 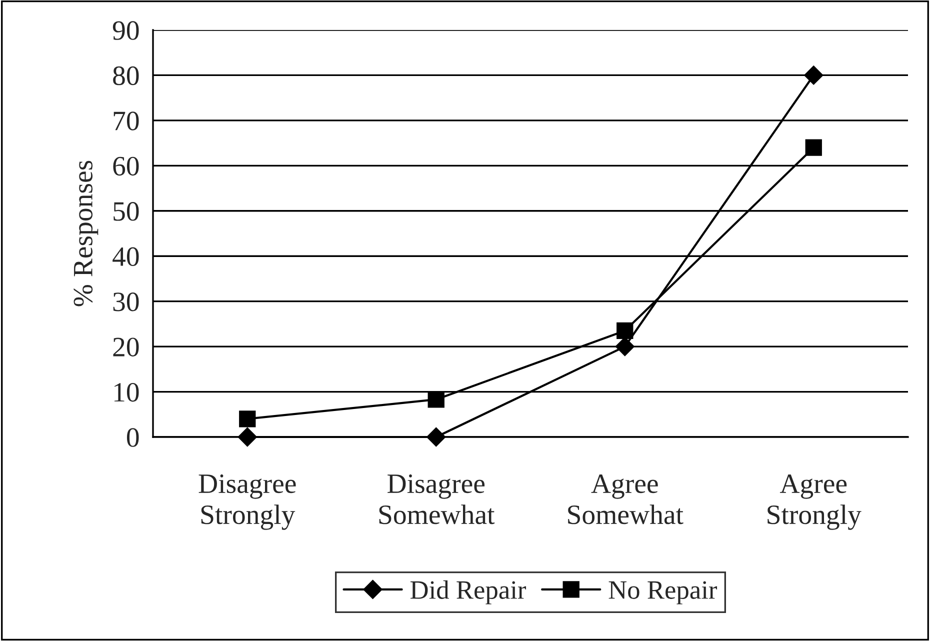 What do you see at coordinates (126, 121) in the screenshot?
I see `y-tick-label: 70` at bounding box center [126, 121].